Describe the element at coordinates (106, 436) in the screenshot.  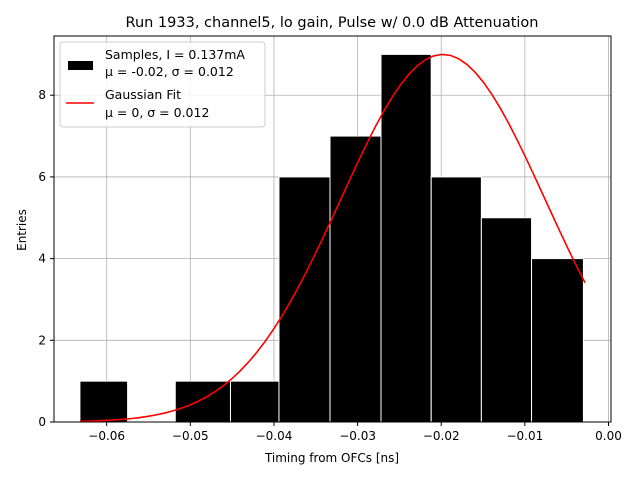
I see `x-tick-label: −0.06` at that location.